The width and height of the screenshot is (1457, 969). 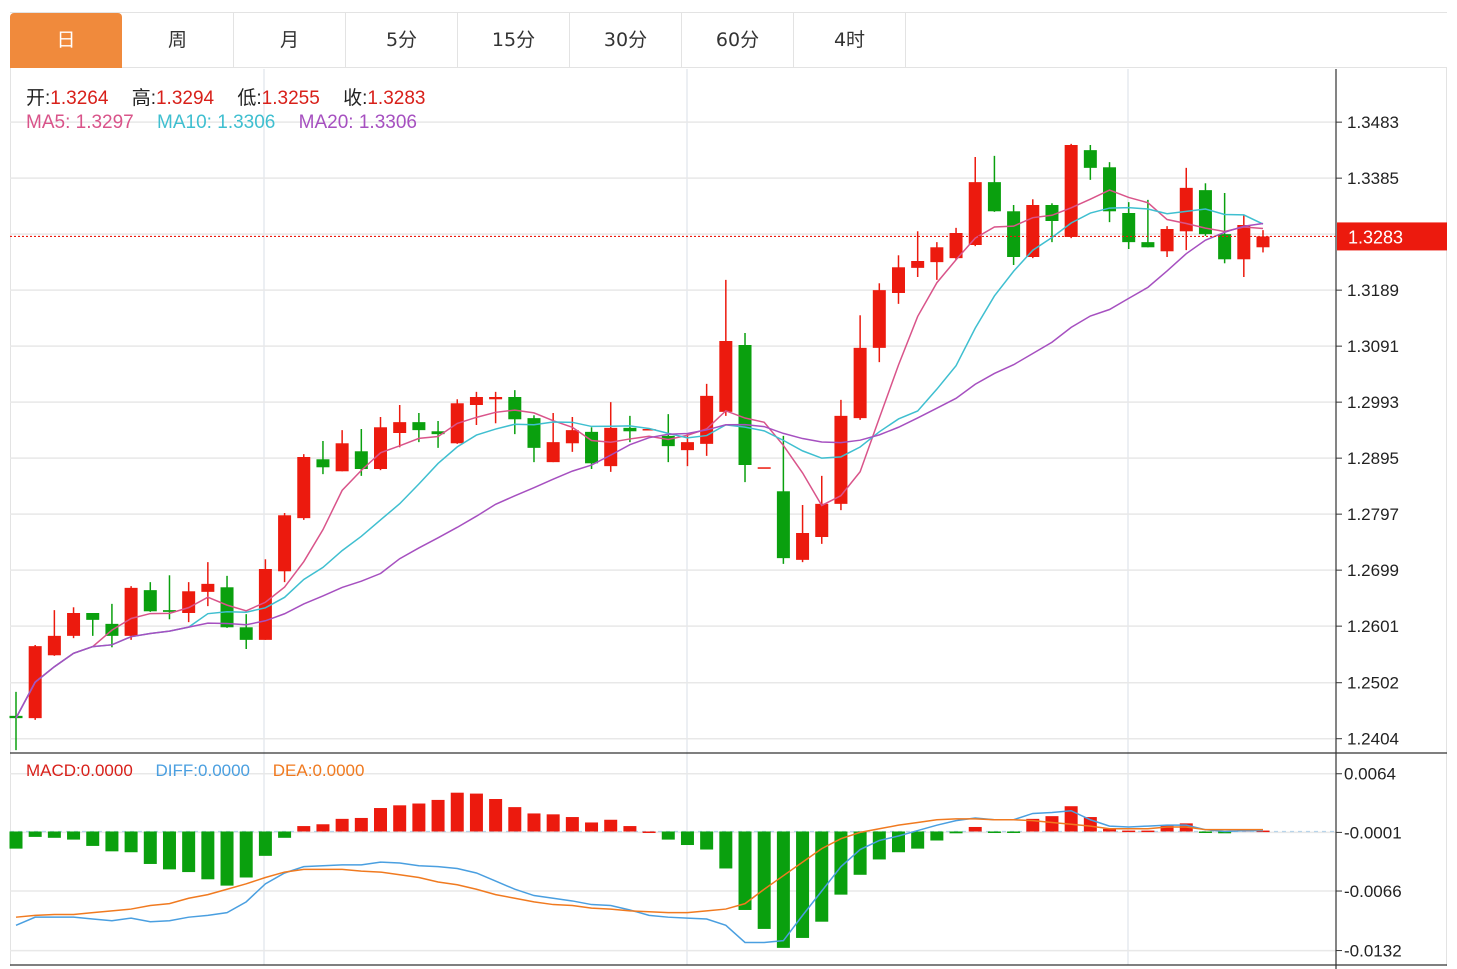 I want to click on y-tick-label: 1.2895, so click(x=1373, y=458).